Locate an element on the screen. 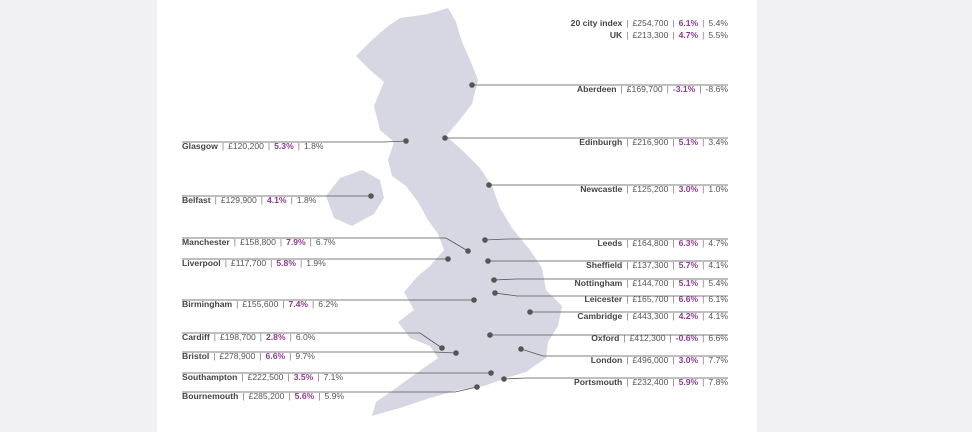 This screenshot has height=432, width=972. entry-label: Southampton | £222,500 | 3.5% | 7.1% is located at coordinates (262, 377).